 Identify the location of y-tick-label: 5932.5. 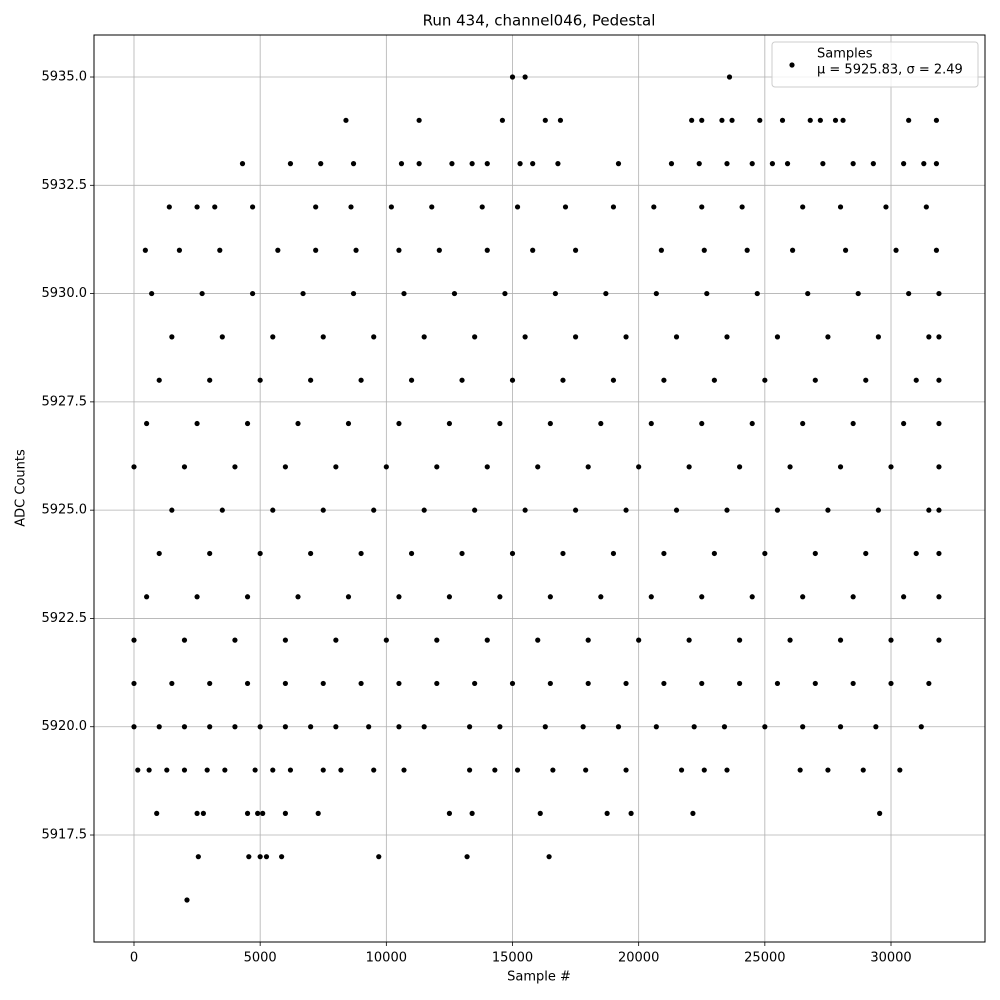
(65, 185).